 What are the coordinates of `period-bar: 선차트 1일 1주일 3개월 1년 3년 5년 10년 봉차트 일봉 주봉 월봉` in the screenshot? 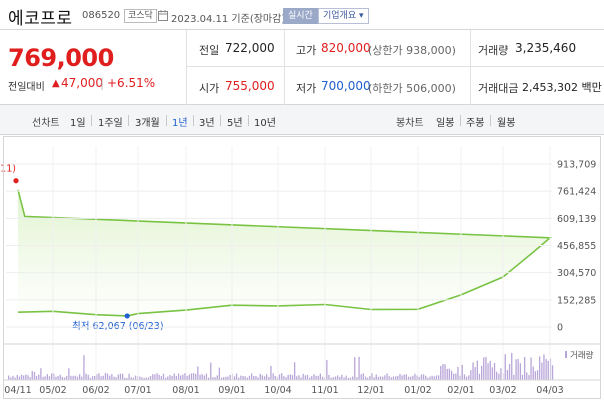 It's located at (302, 120).